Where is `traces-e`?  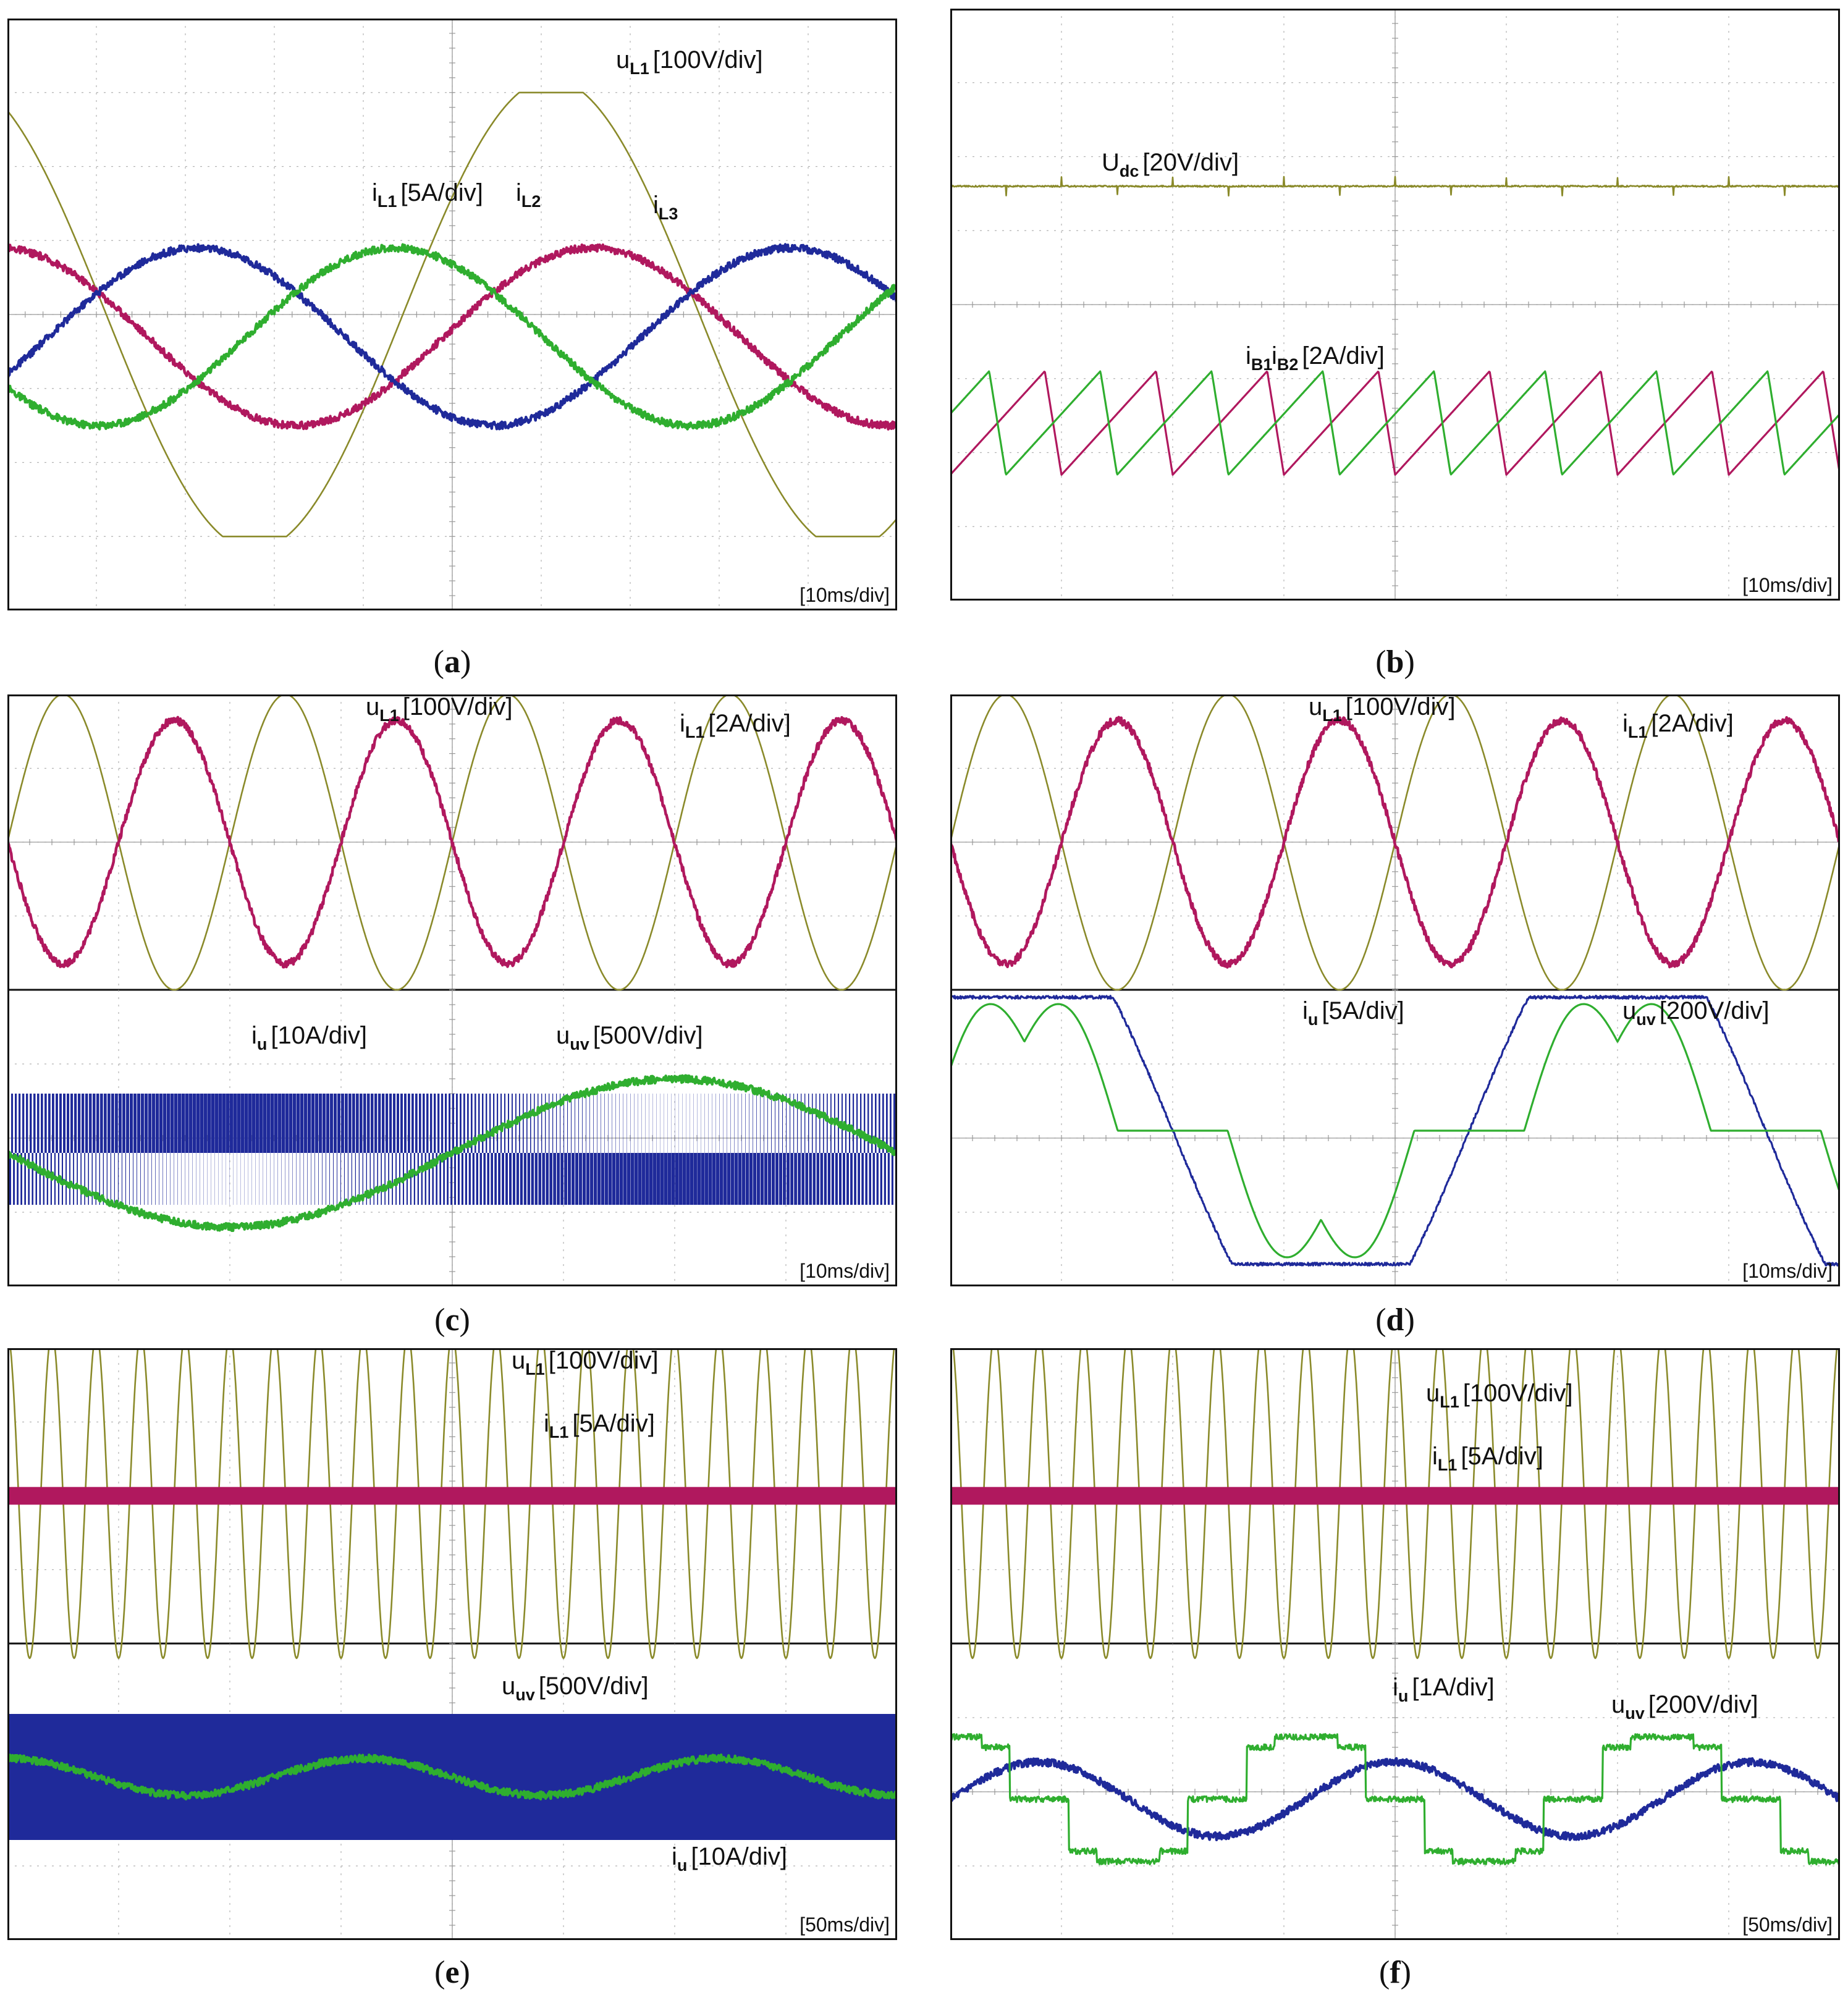
traces-e is located at coordinates (452, 1594).